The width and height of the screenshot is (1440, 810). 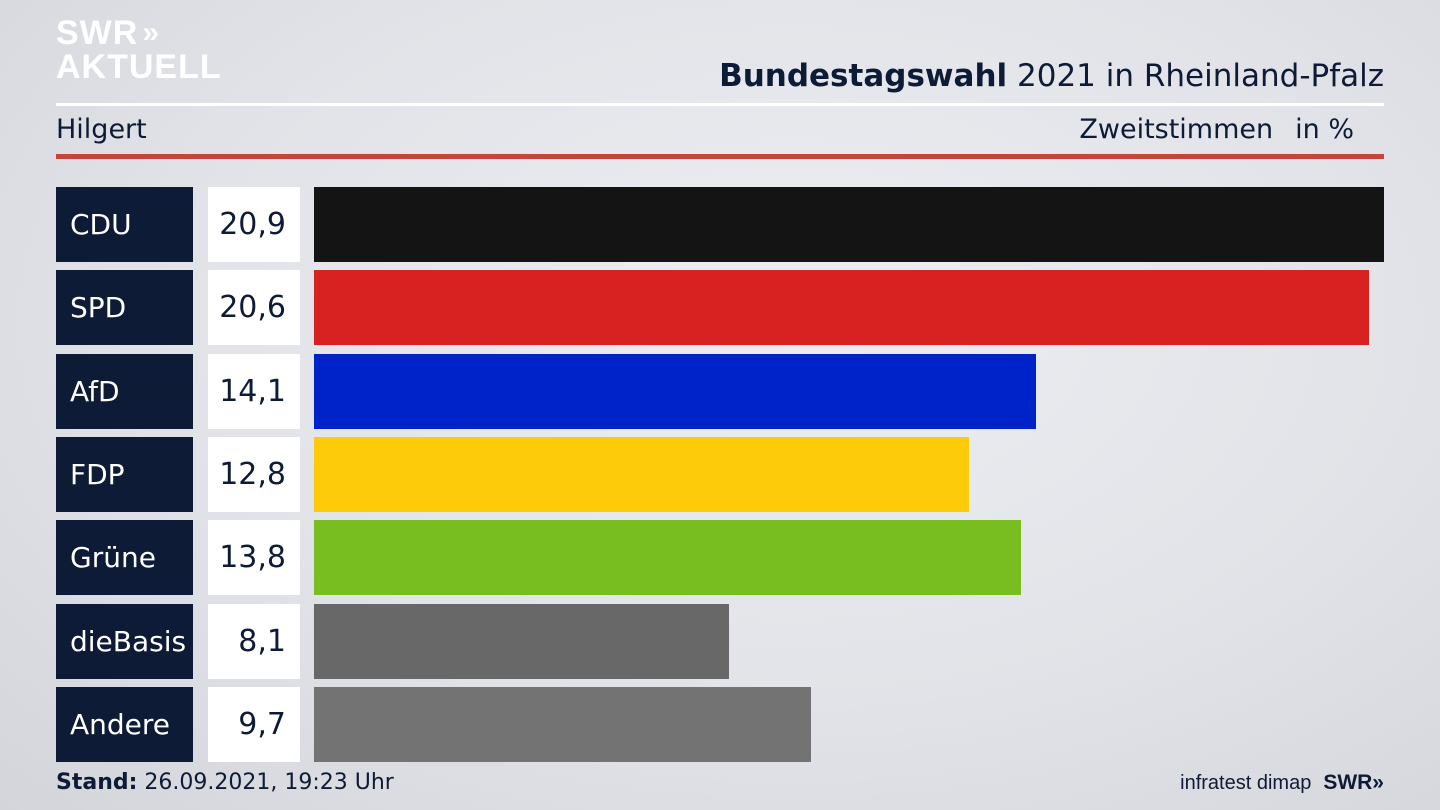 I want to click on party-label: dieBasis, so click(x=124, y=641).